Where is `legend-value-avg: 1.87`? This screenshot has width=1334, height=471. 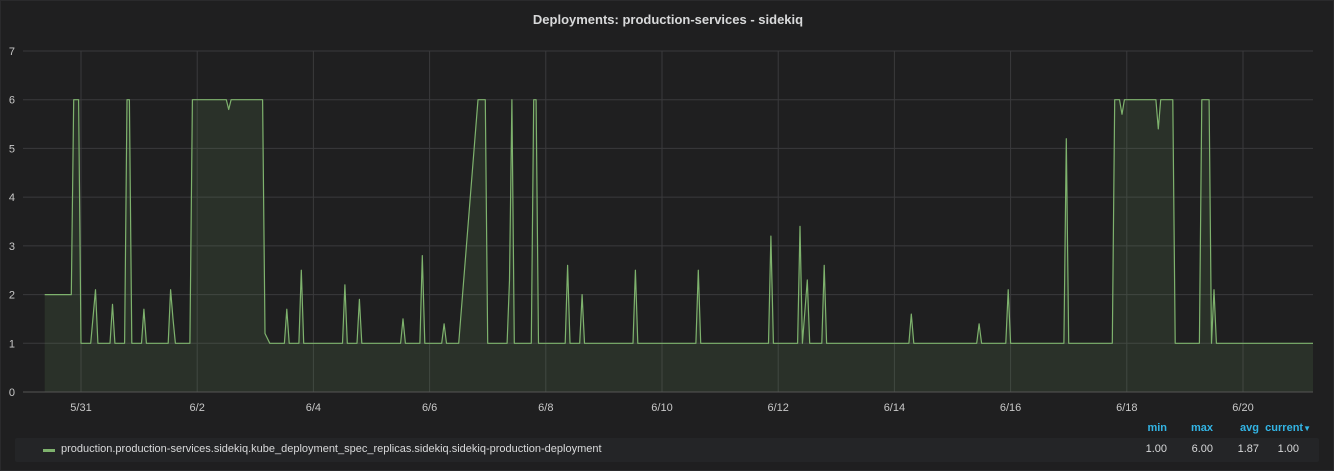 legend-value-avg: 1.87 is located at coordinates (1248, 449).